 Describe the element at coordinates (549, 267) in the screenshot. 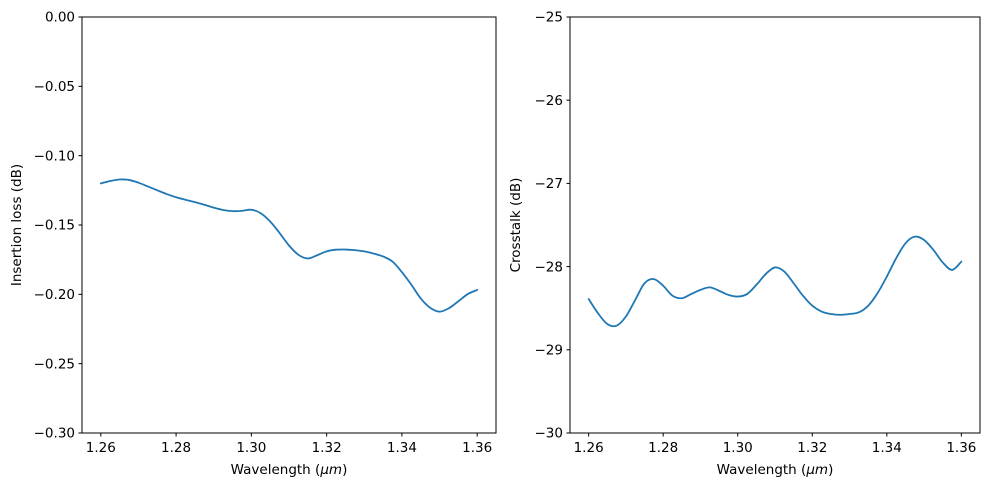

I see `y-tick-label: −28` at that location.